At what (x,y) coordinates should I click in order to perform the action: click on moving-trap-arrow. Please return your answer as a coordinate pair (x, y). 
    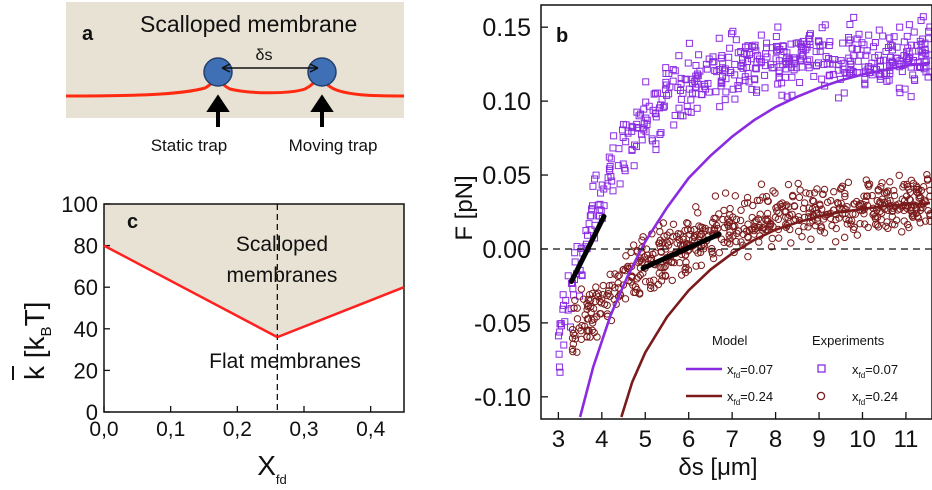
    Looking at the image, I should click on (322, 110).